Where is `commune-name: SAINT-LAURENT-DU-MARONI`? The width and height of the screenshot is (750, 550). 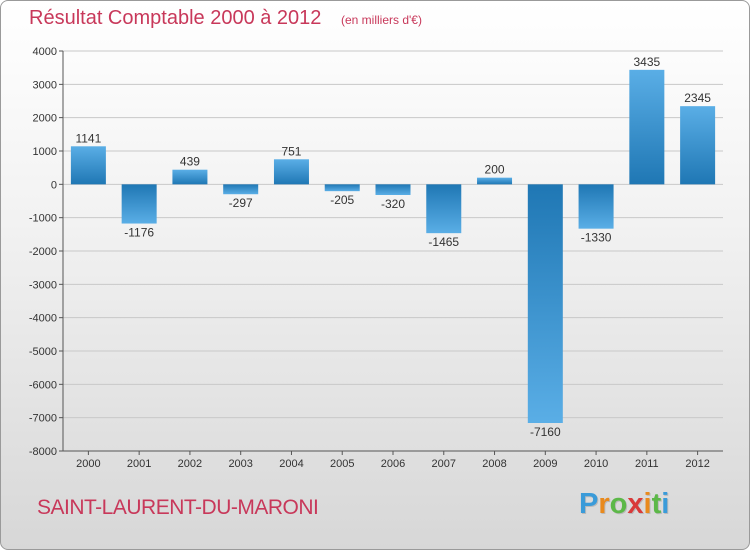
commune-name: SAINT-LAURENT-DU-MARONI is located at coordinates (178, 507).